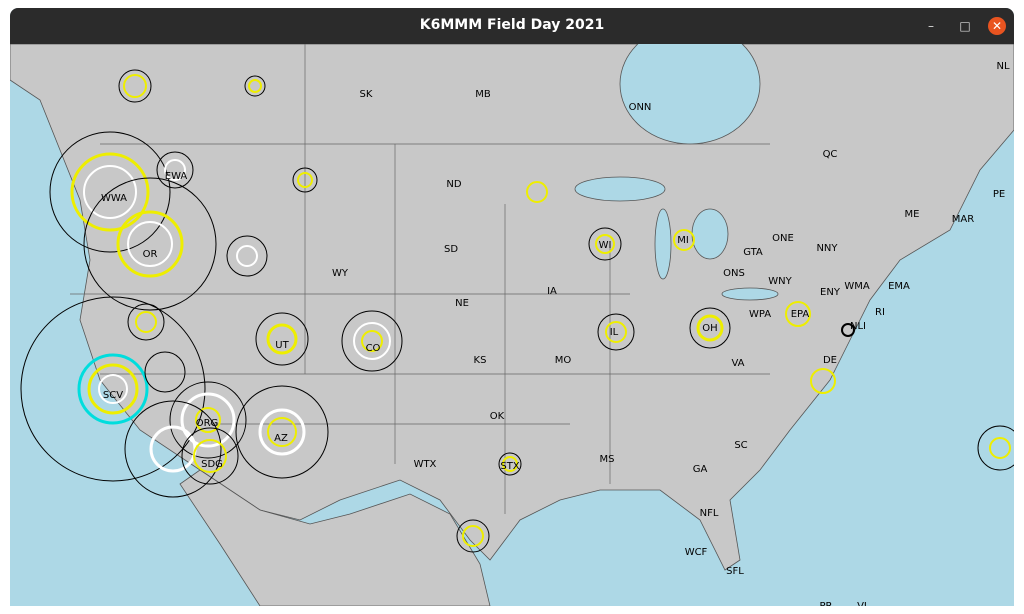  What do you see at coordinates (710, 234) in the screenshot?
I see `lake-huron` at bounding box center [710, 234].